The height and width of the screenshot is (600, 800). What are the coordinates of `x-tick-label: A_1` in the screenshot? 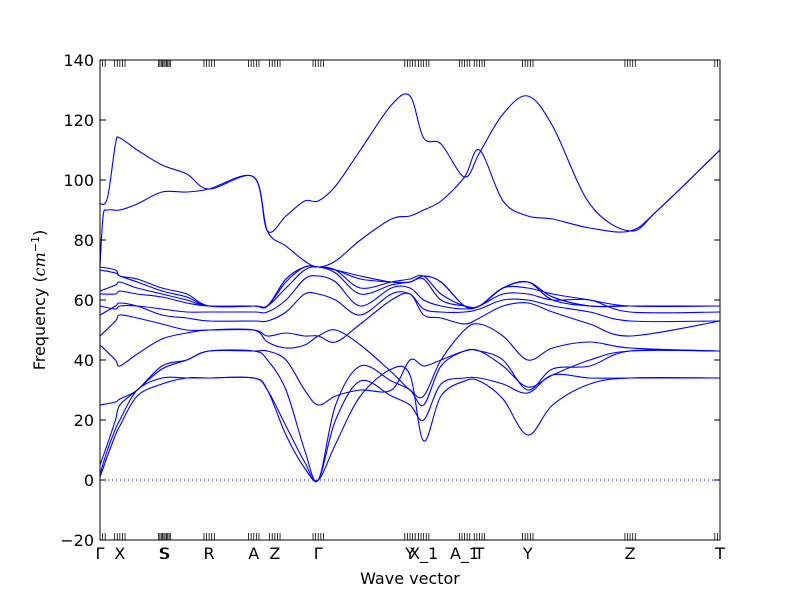 It's located at (464, 554).